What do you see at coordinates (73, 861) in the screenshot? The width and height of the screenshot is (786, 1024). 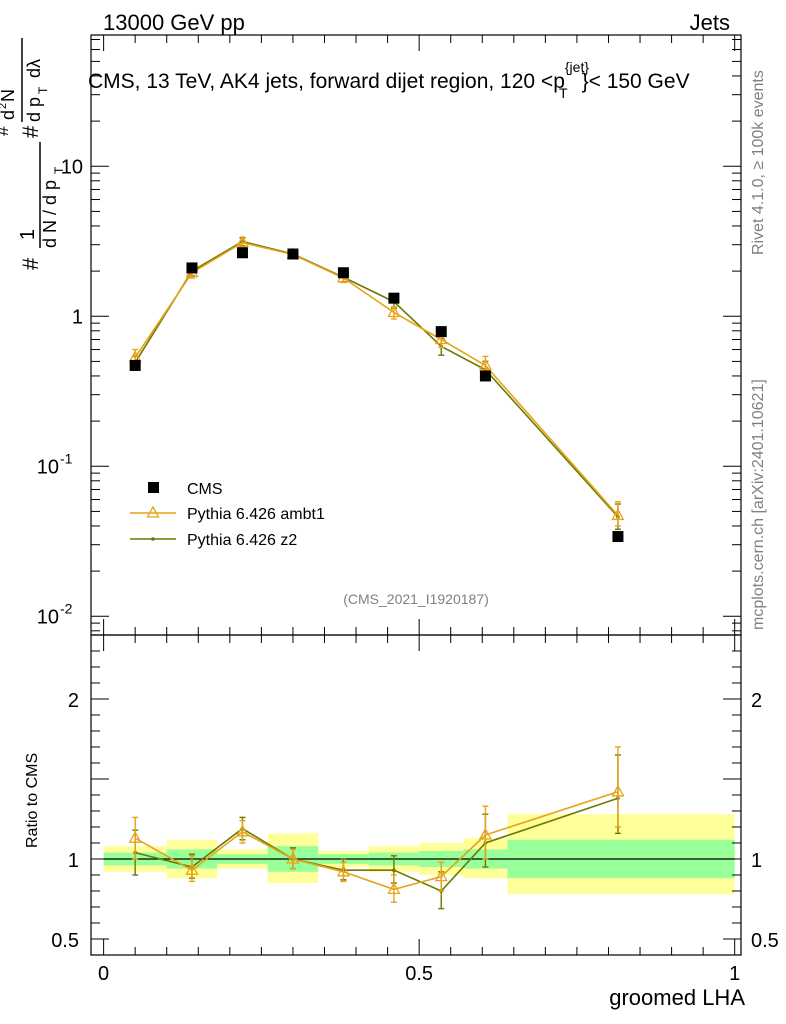 I see `ratio-y-tick-label: 1` at bounding box center [73, 861].